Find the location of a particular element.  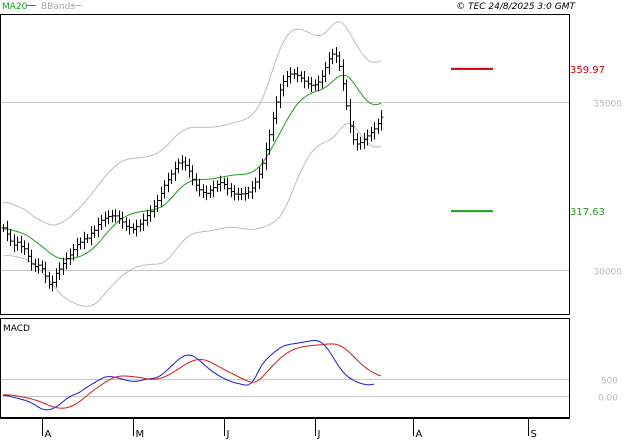

macd-series is located at coordinates (192, 375).